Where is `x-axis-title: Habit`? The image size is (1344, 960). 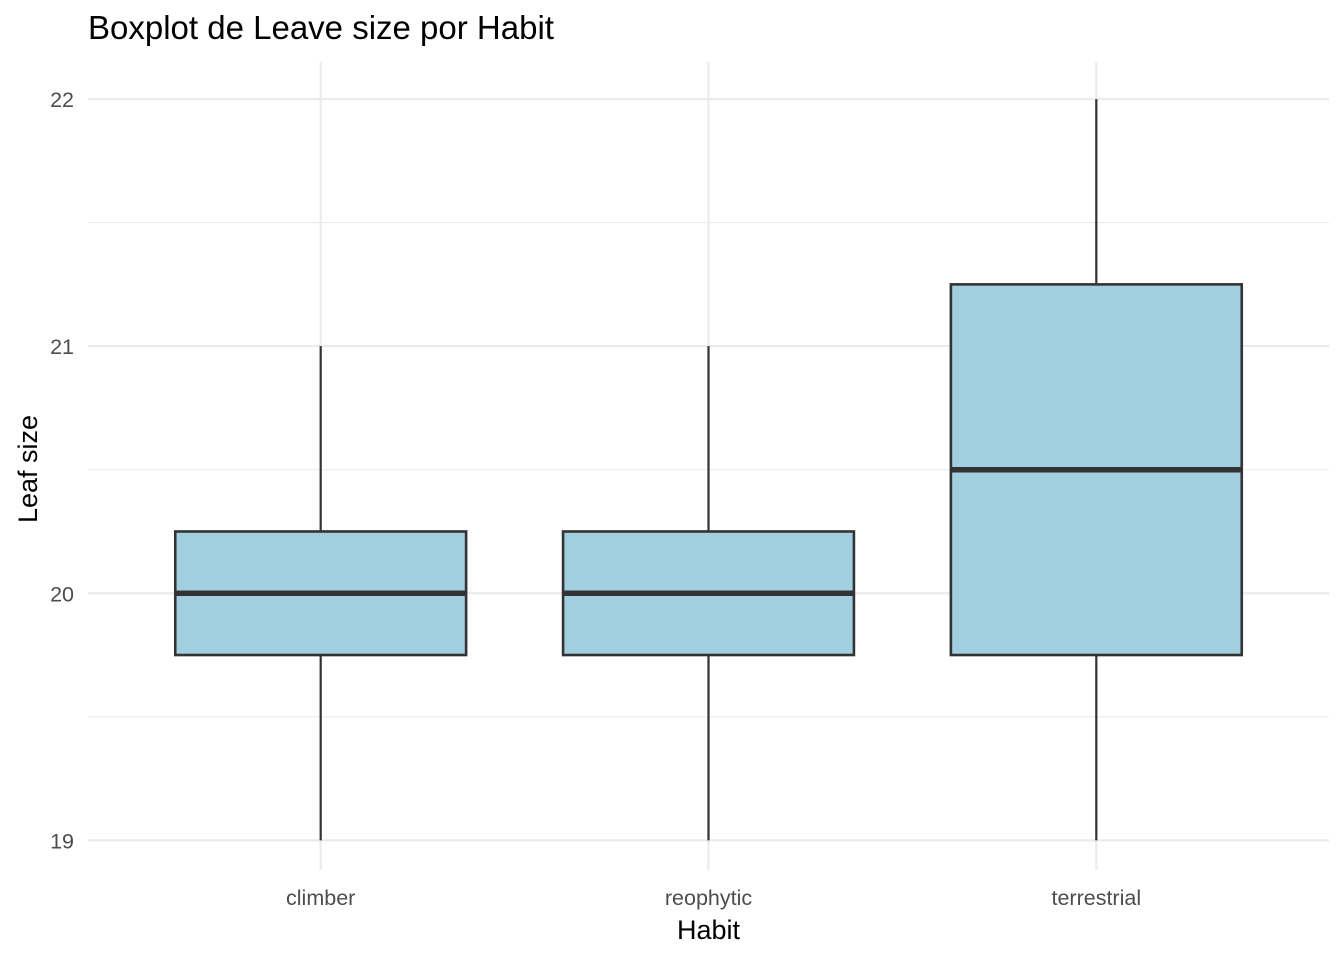
x-axis-title: Habit is located at coordinates (709, 930).